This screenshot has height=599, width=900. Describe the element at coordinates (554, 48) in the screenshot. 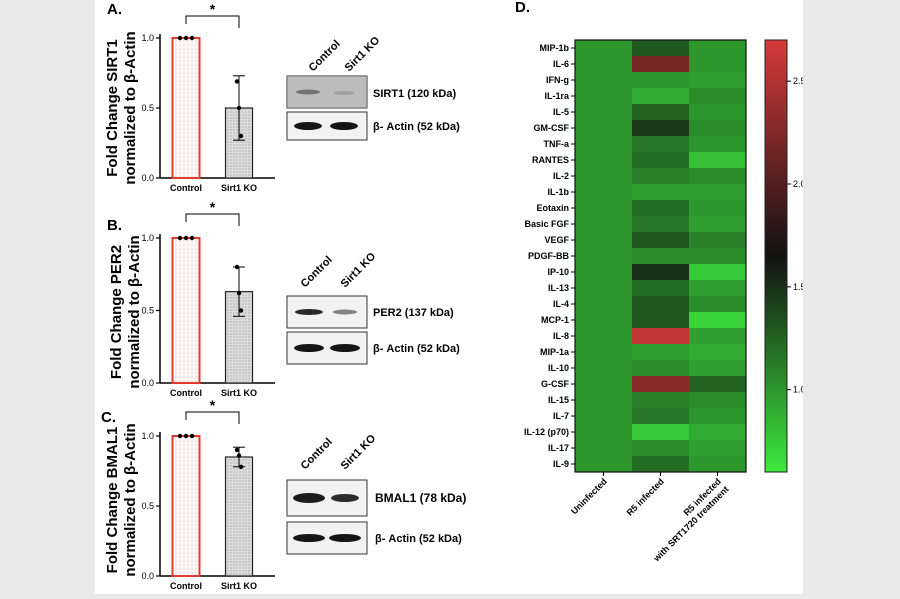

I see `heatmap-row-label: MIP-1b` at that location.